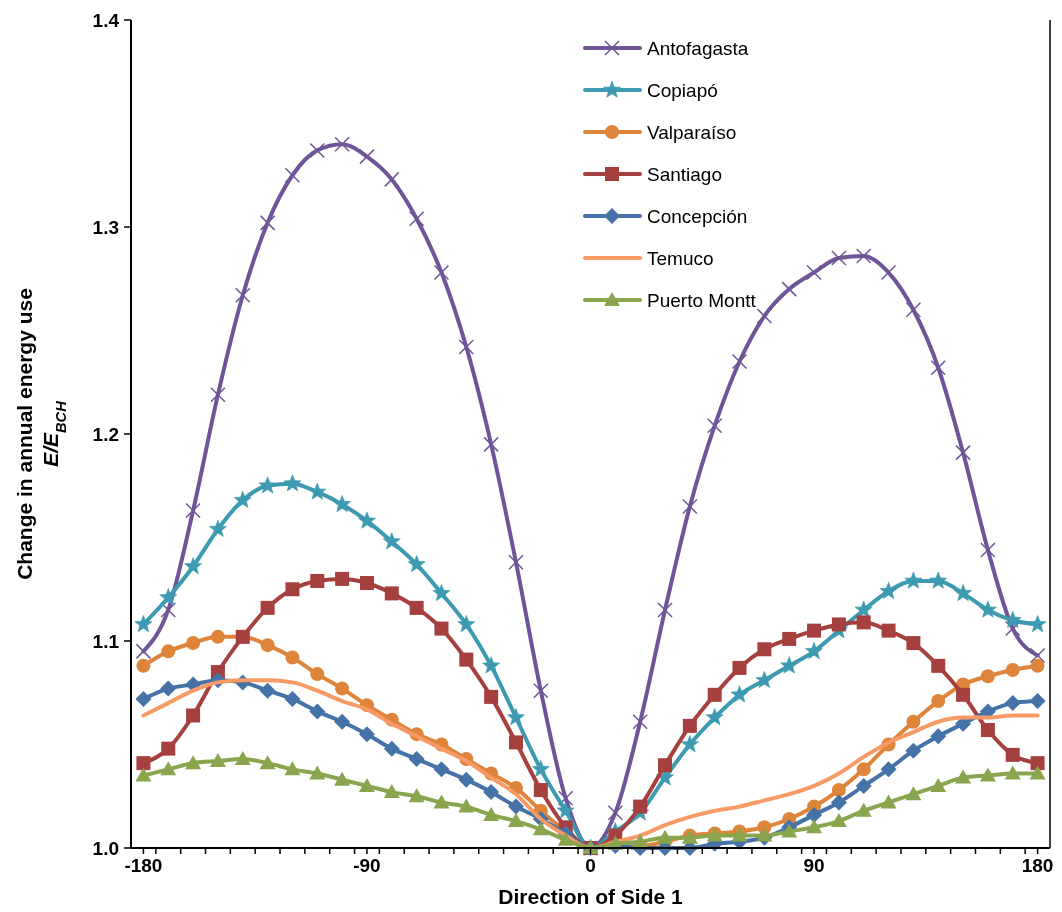 This screenshot has width=1062, height=912. What do you see at coordinates (105, 434) in the screenshot?
I see `y-tick-label: 1.2` at bounding box center [105, 434].